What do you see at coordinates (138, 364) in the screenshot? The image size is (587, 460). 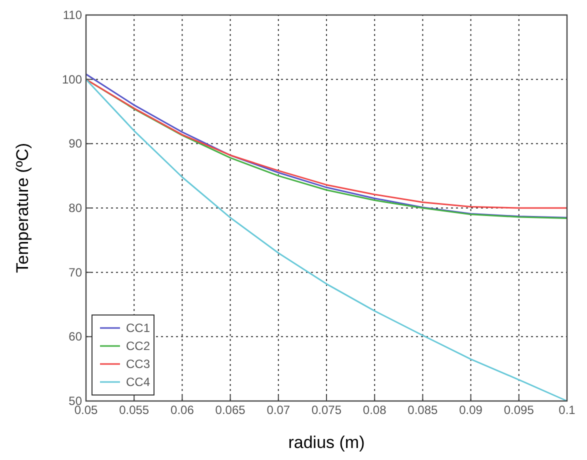 I see `legend-label: CC3` at bounding box center [138, 364].